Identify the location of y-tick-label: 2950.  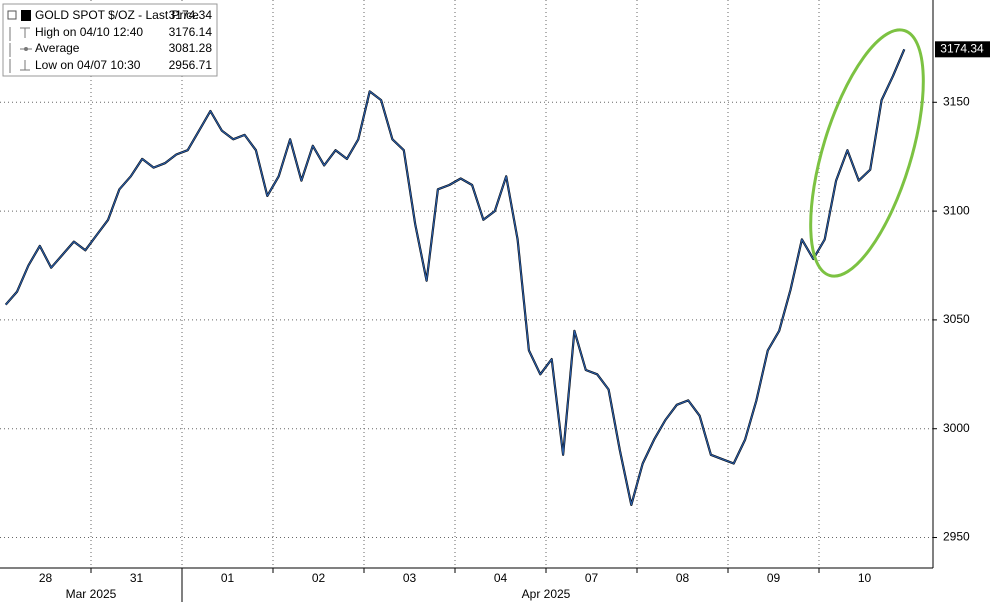
(956, 537).